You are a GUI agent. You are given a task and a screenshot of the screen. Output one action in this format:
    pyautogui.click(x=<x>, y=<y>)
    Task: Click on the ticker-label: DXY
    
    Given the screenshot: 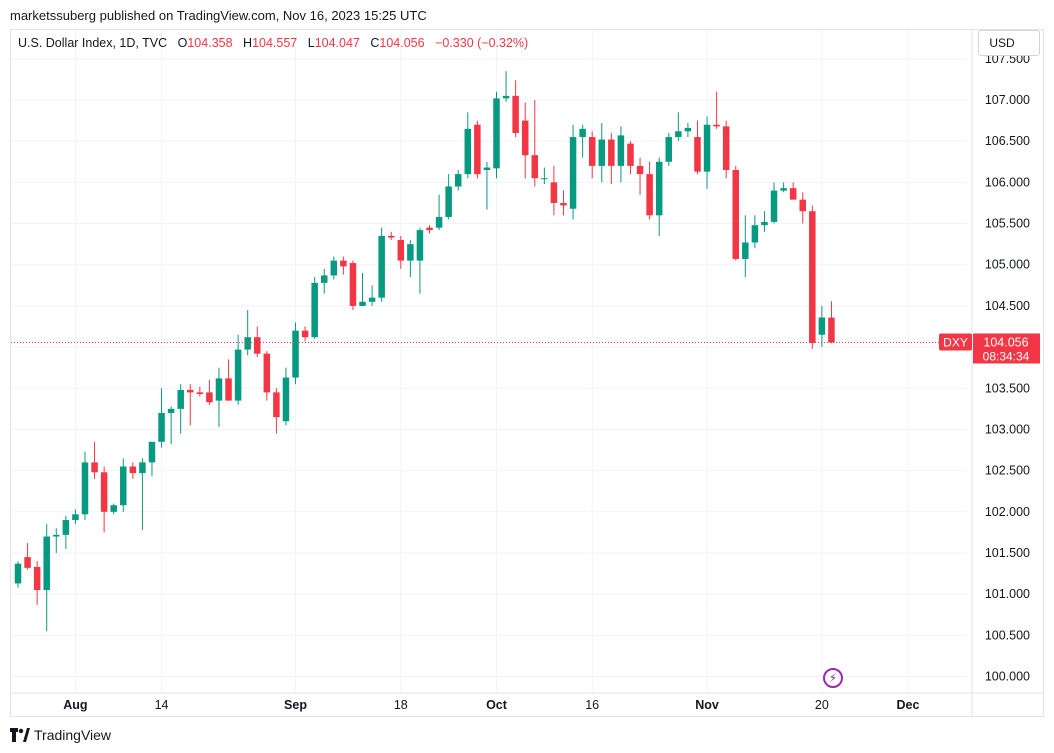 What is the action you would take?
    pyautogui.click(x=955, y=342)
    